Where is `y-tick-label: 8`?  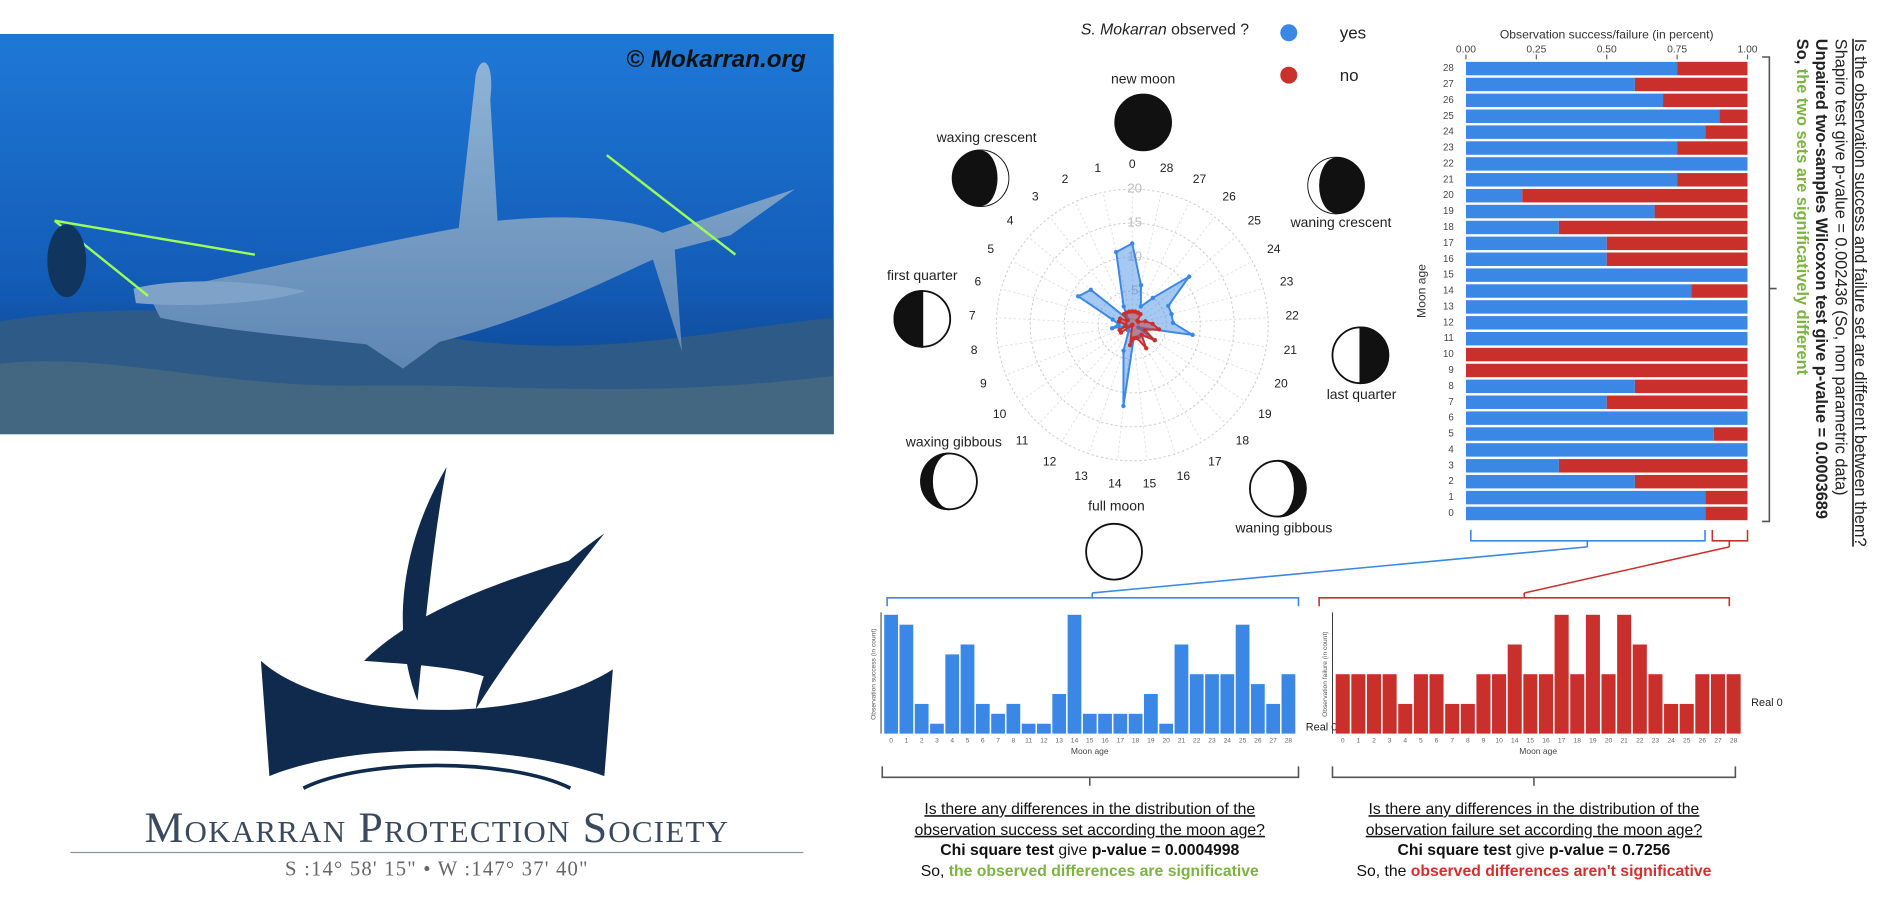
y-tick-label: 8 is located at coordinates (1450, 386).